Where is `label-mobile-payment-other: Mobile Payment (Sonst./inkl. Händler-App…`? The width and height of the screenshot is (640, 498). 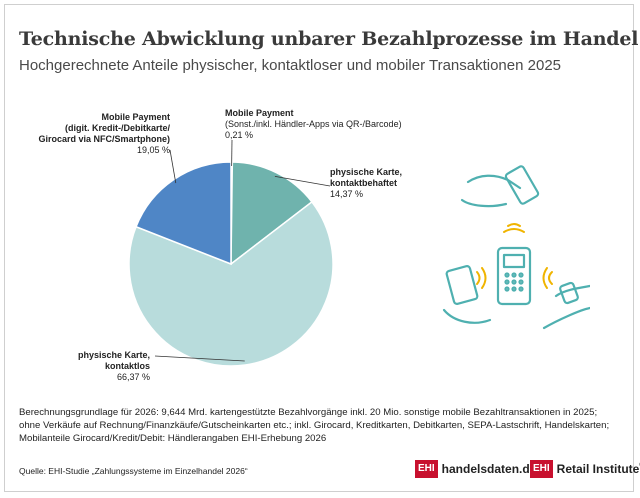 label-mobile-payment-other: Mobile Payment (Sonst./inkl. Händler-App… is located at coordinates (313, 124).